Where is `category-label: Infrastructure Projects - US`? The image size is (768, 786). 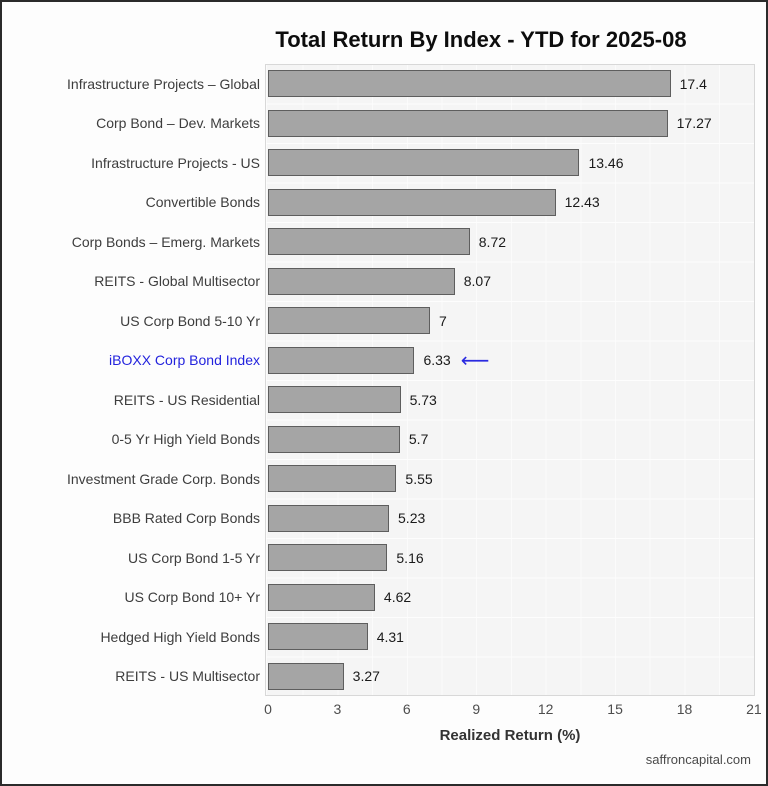
category-label: Infrastructure Projects - US is located at coordinates (175, 162).